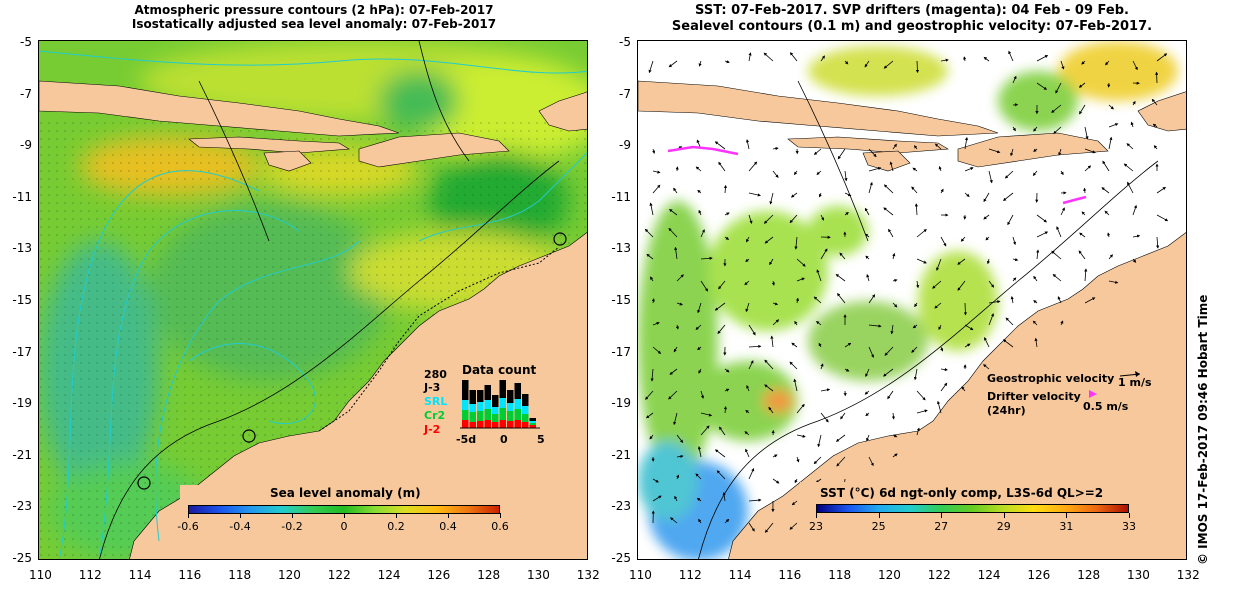 The height and width of the screenshot is (590, 1250). What do you see at coordinates (1203, 429) in the screenshot?
I see `credit-text: © IMOS 17-Feb-2017 09:46 Hobart Time` at bounding box center [1203, 429].